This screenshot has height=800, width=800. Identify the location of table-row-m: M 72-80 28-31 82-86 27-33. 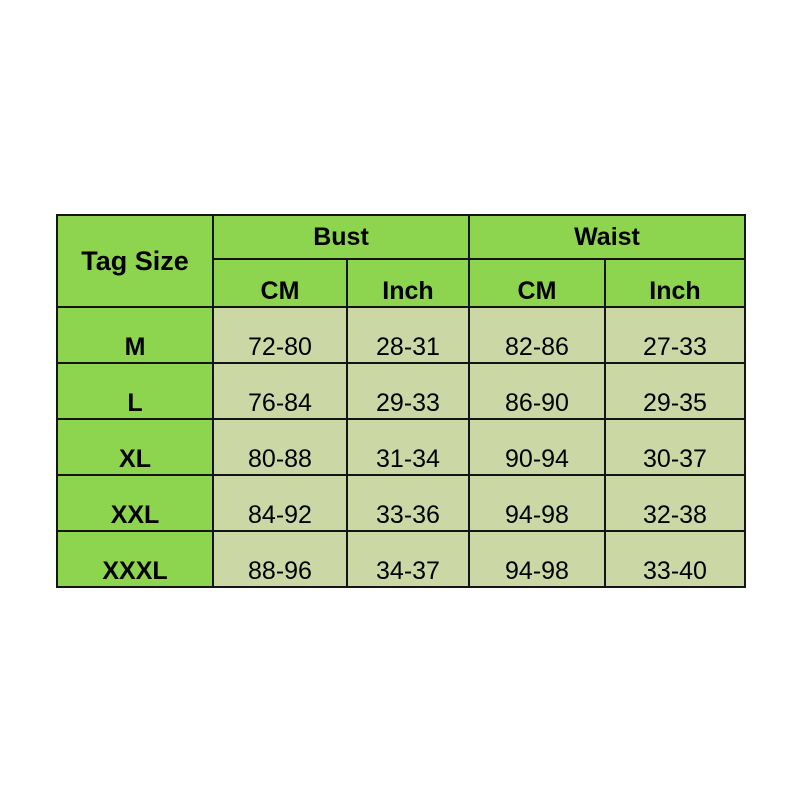
(401, 335).